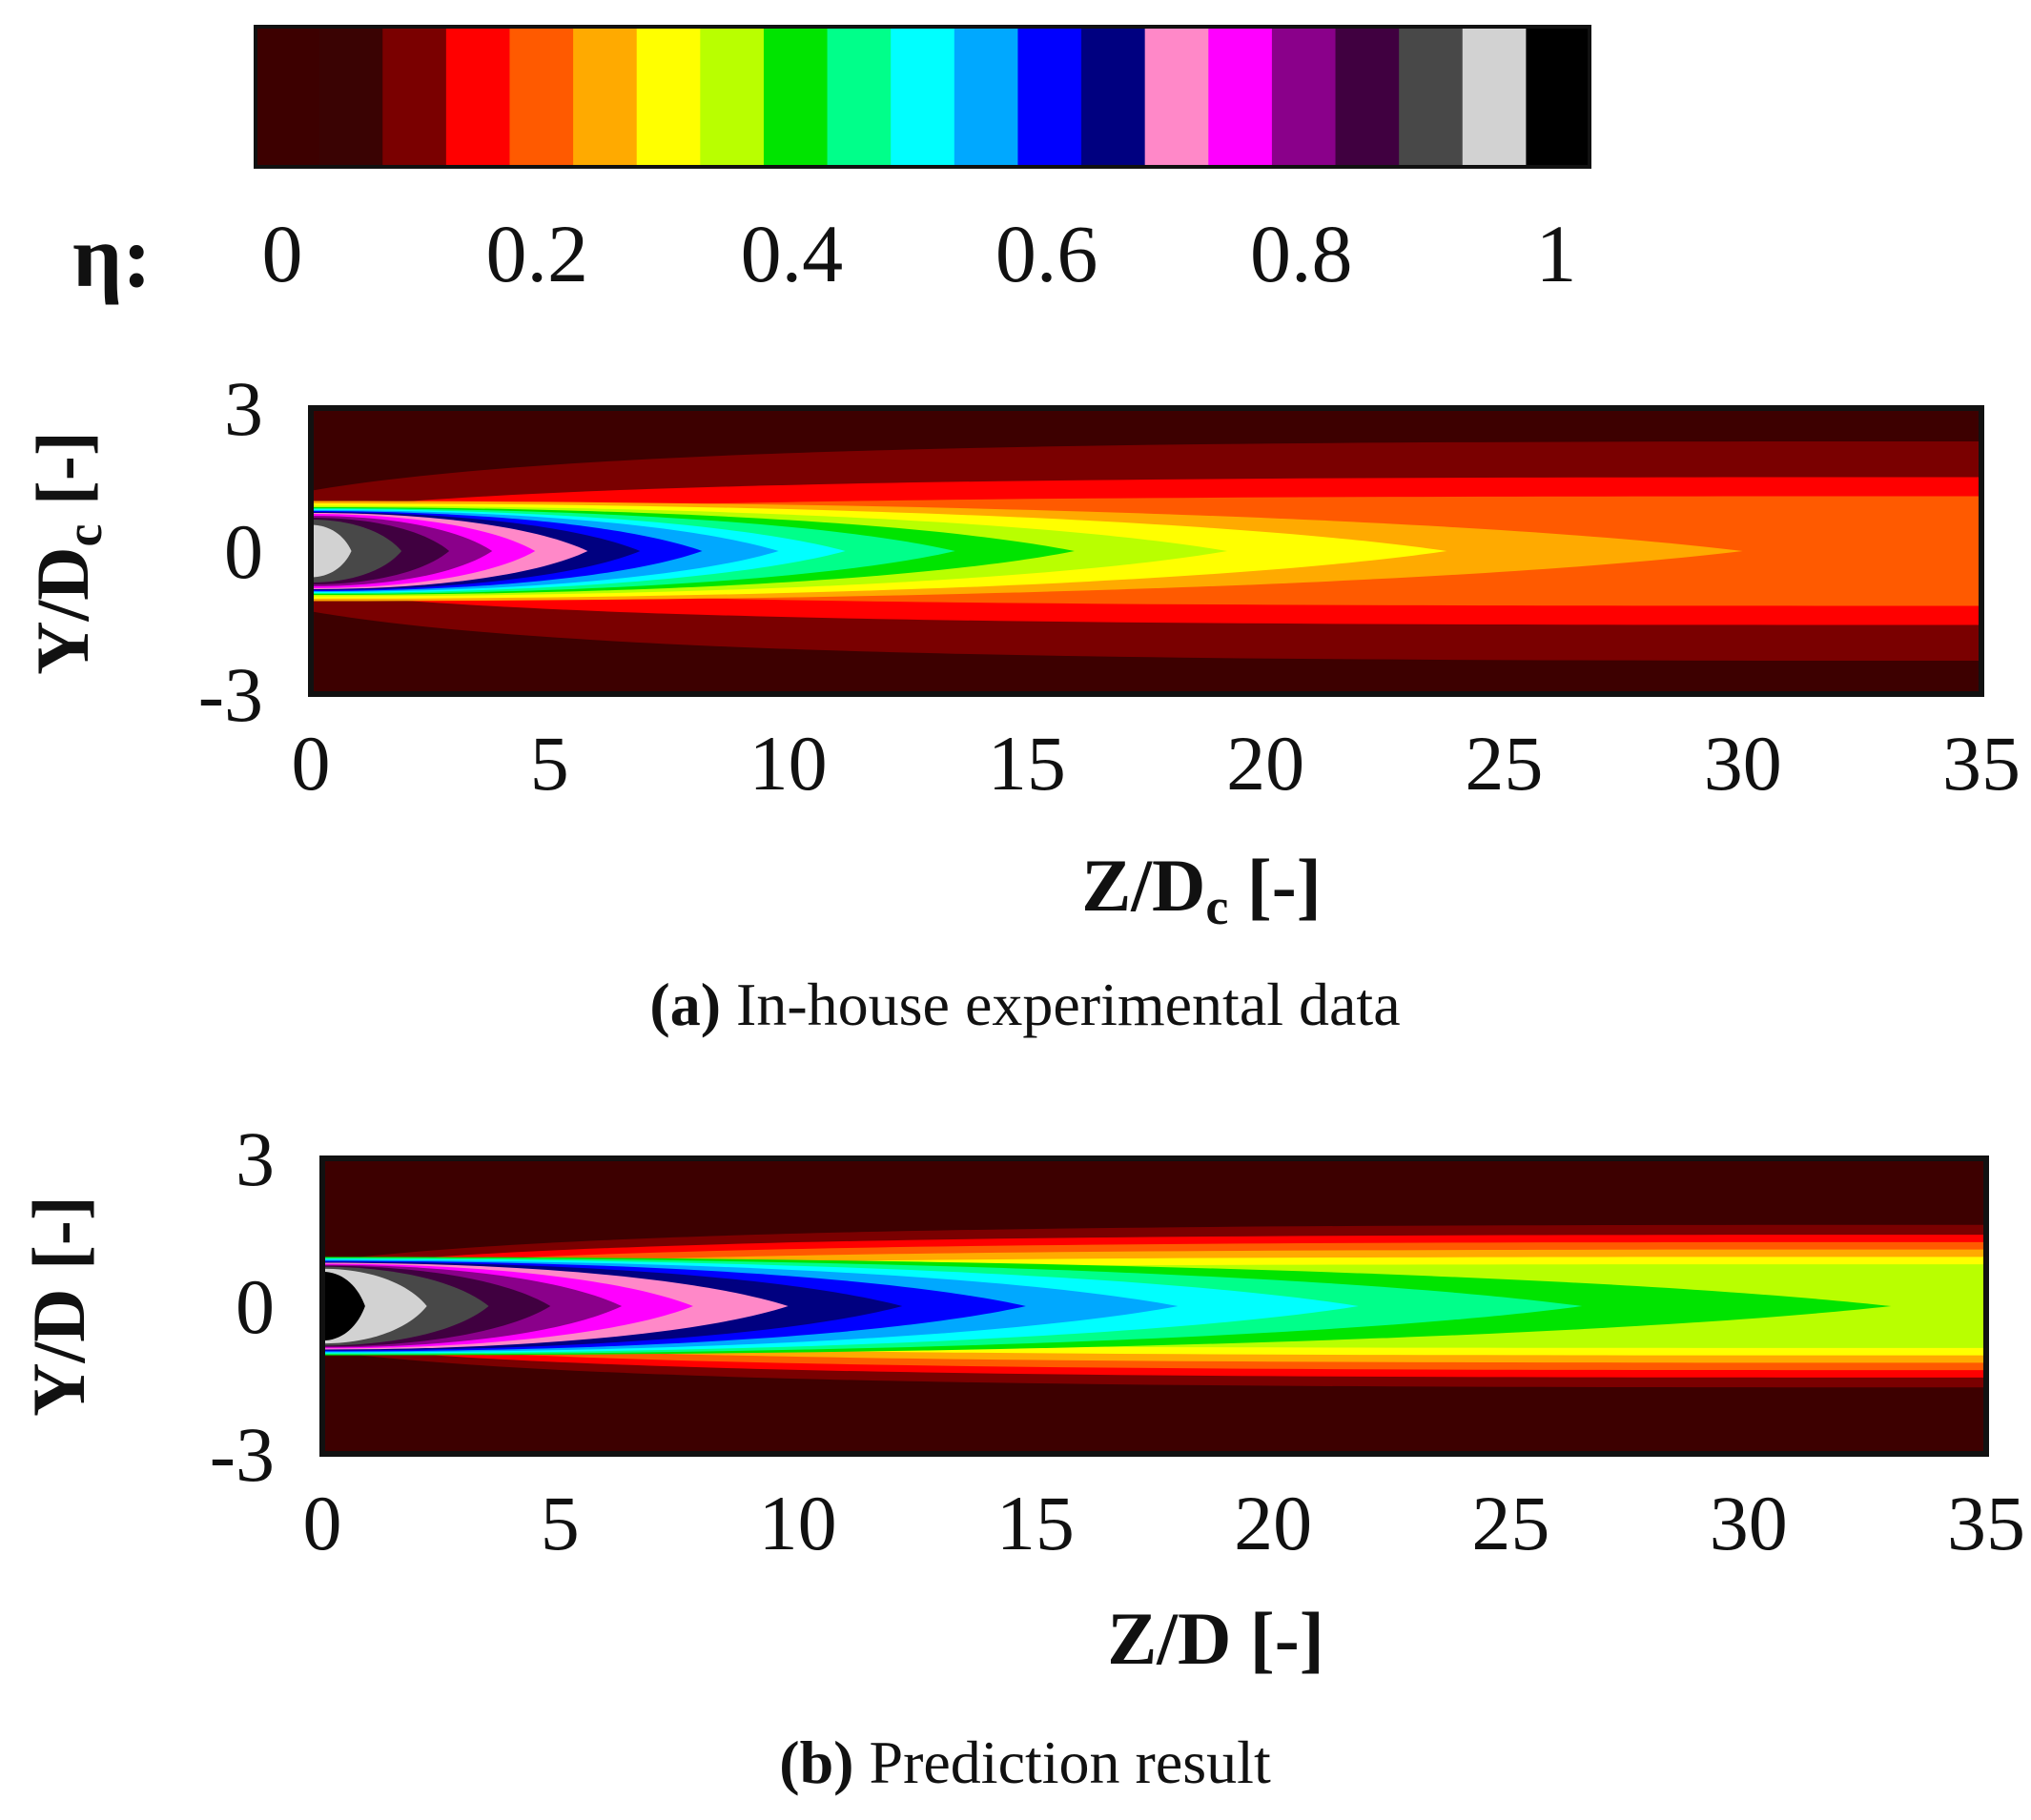 This screenshot has height=1820, width=2031. What do you see at coordinates (1046, 254) in the screenshot?
I see `colorbar-tick-label: 0.6` at bounding box center [1046, 254].